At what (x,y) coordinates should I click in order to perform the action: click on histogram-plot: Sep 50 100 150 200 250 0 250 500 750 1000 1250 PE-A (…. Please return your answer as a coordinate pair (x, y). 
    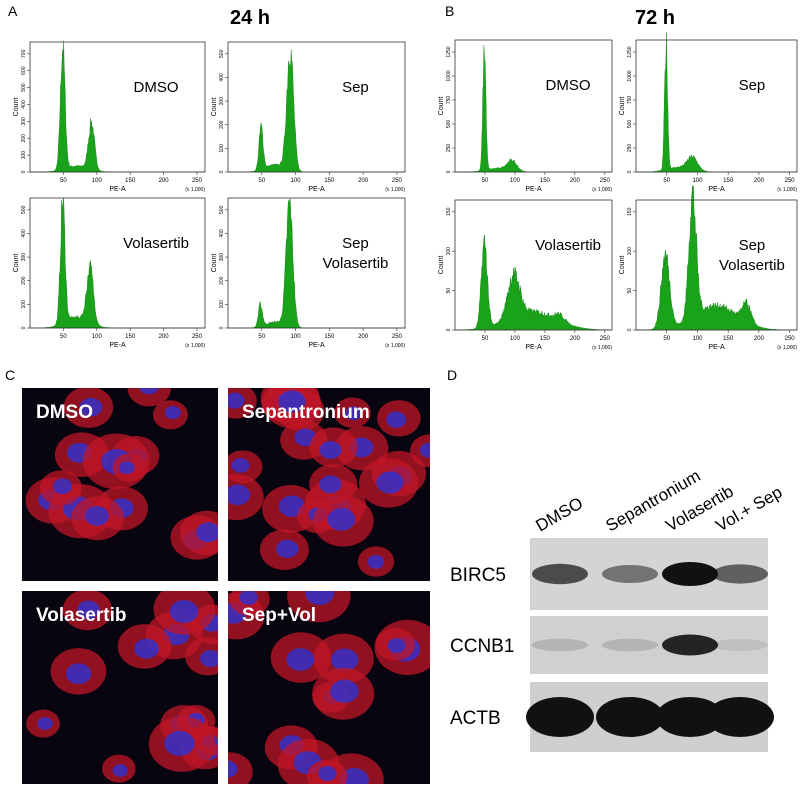
    Looking at the image, I should click on (708, 112).